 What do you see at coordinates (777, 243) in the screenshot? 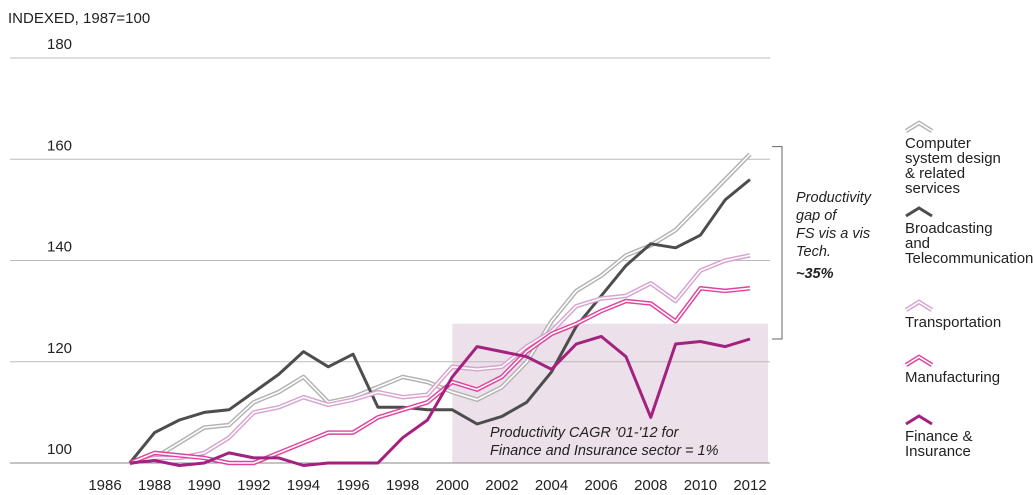
I see `gap-bracket` at bounding box center [777, 243].